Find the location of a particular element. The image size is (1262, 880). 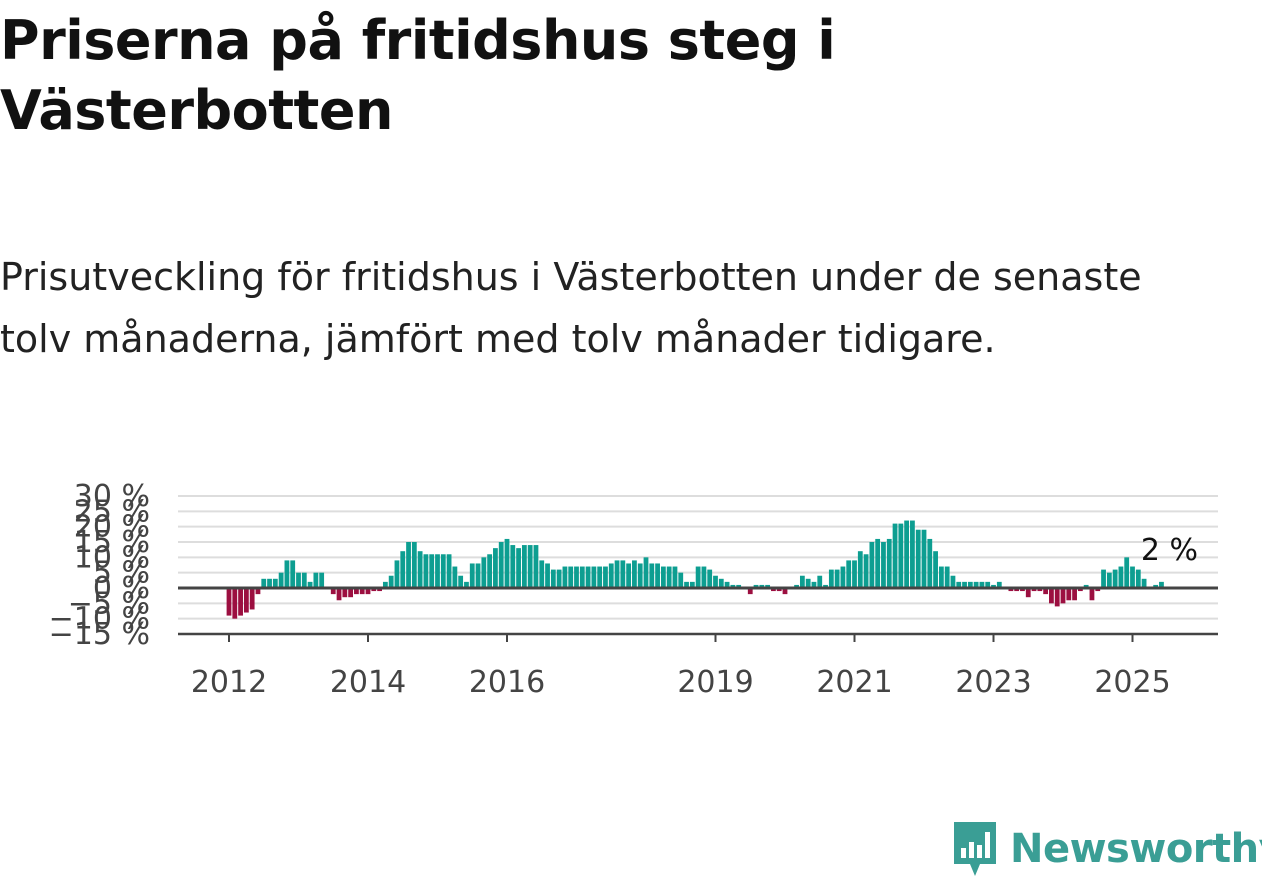

y-tick-label: 15 % is located at coordinates (112, 542).